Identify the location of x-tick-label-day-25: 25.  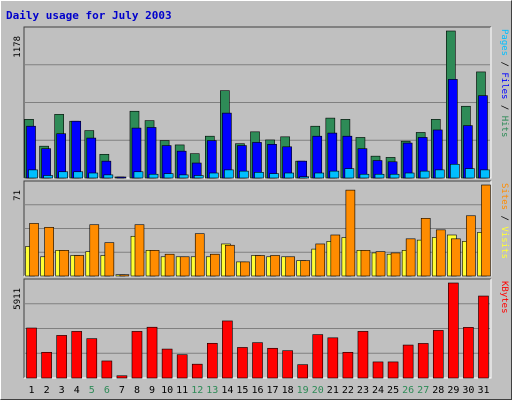
(393, 390).